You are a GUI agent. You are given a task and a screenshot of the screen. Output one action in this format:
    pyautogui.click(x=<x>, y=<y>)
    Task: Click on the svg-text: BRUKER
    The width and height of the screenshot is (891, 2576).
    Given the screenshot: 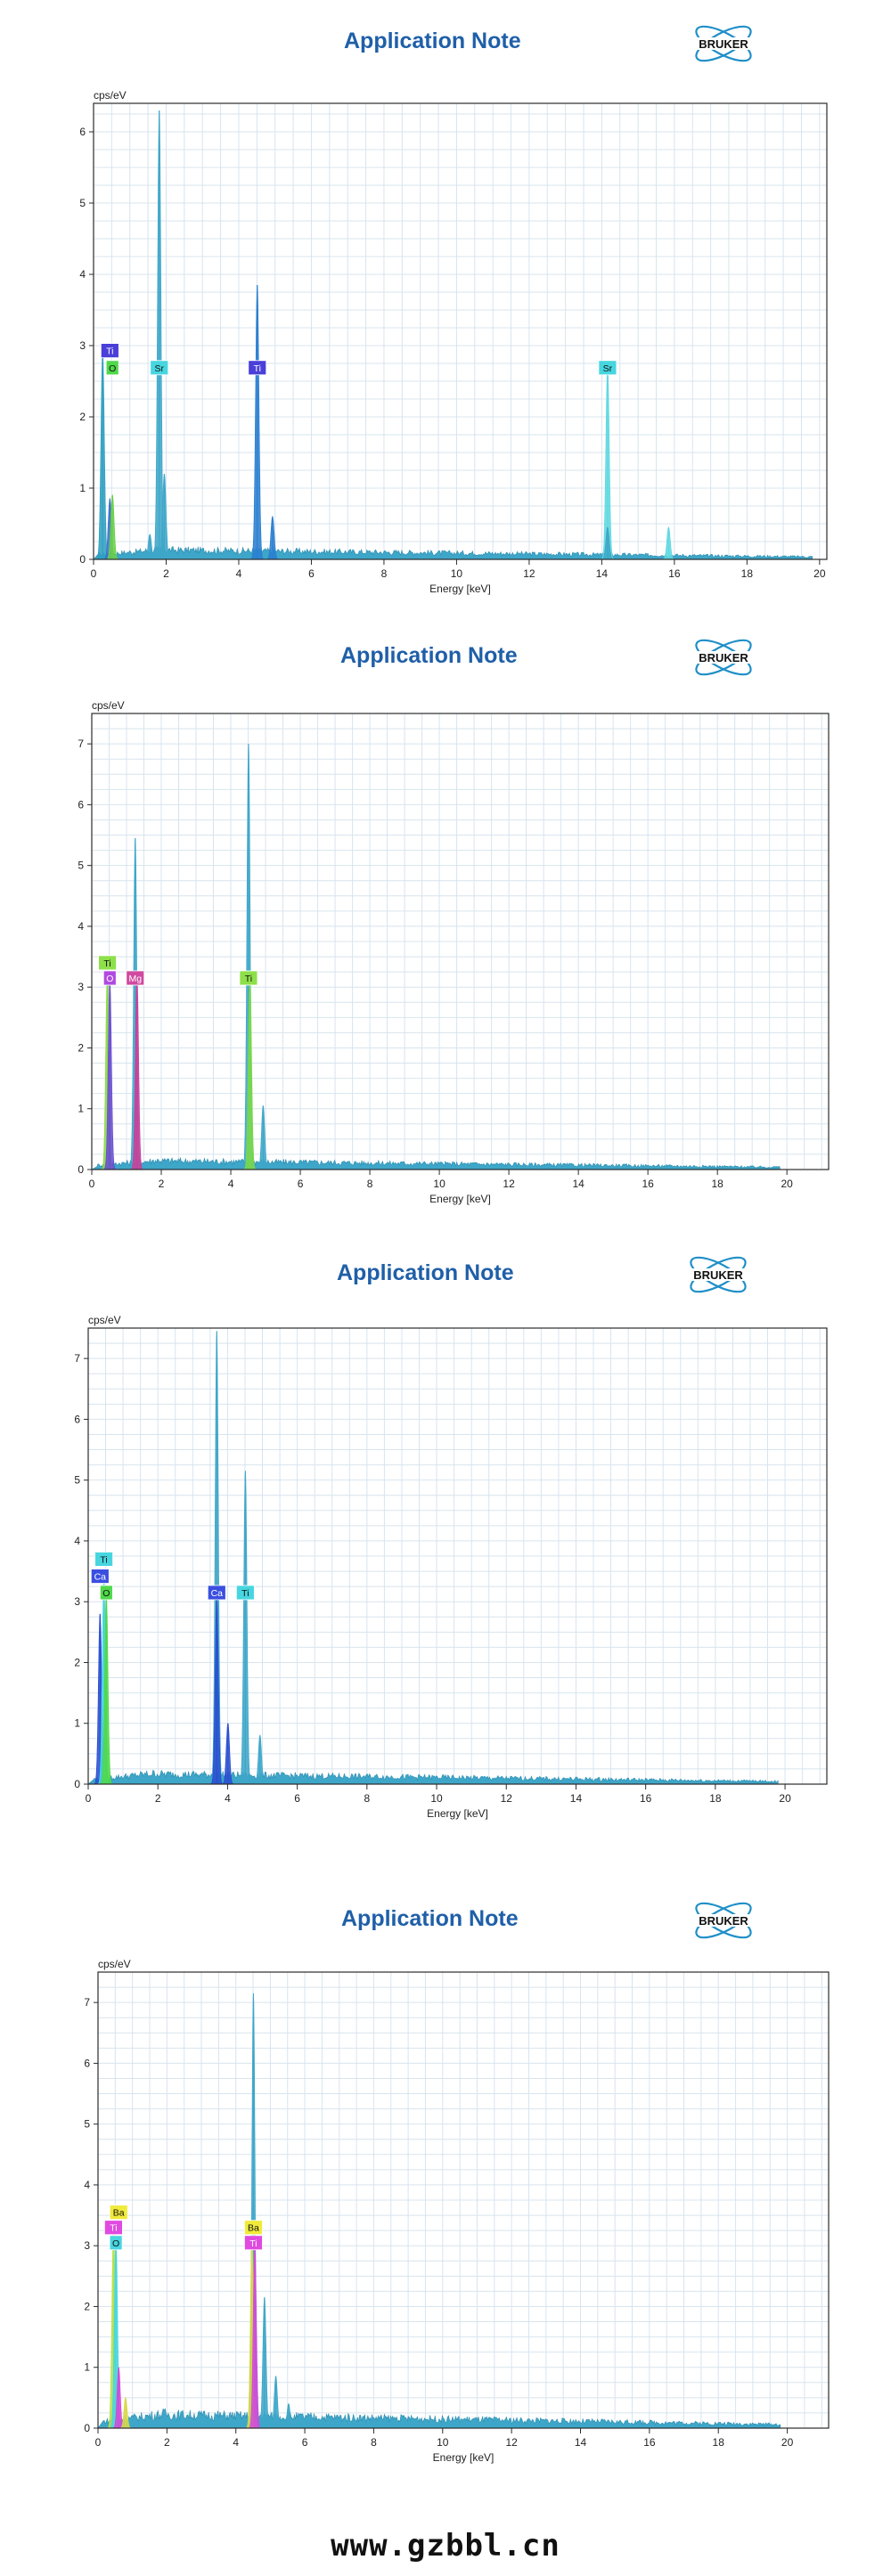 What is the action you would take?
    pyautogui.click(x=723, y=658)
    